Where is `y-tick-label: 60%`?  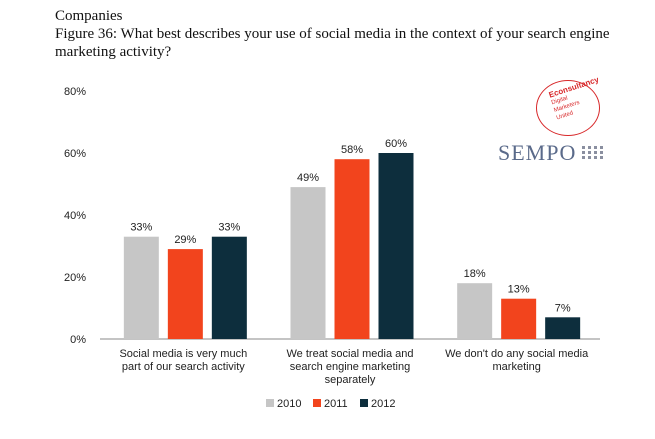
y-tick-label: 60% is located at coordinates (75, 154).